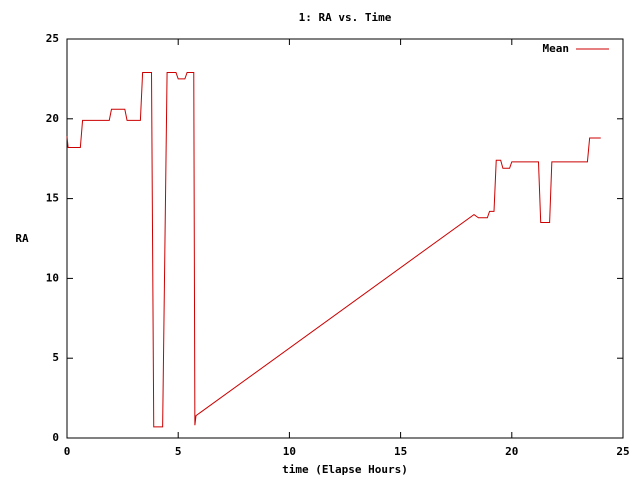 This screenshot has height=480, width=640. What do you see at coordinates (345, 469) in the screenshot?
I see `x-axis-label: time (Elapse Hours)` at bounding box center [345, 469].